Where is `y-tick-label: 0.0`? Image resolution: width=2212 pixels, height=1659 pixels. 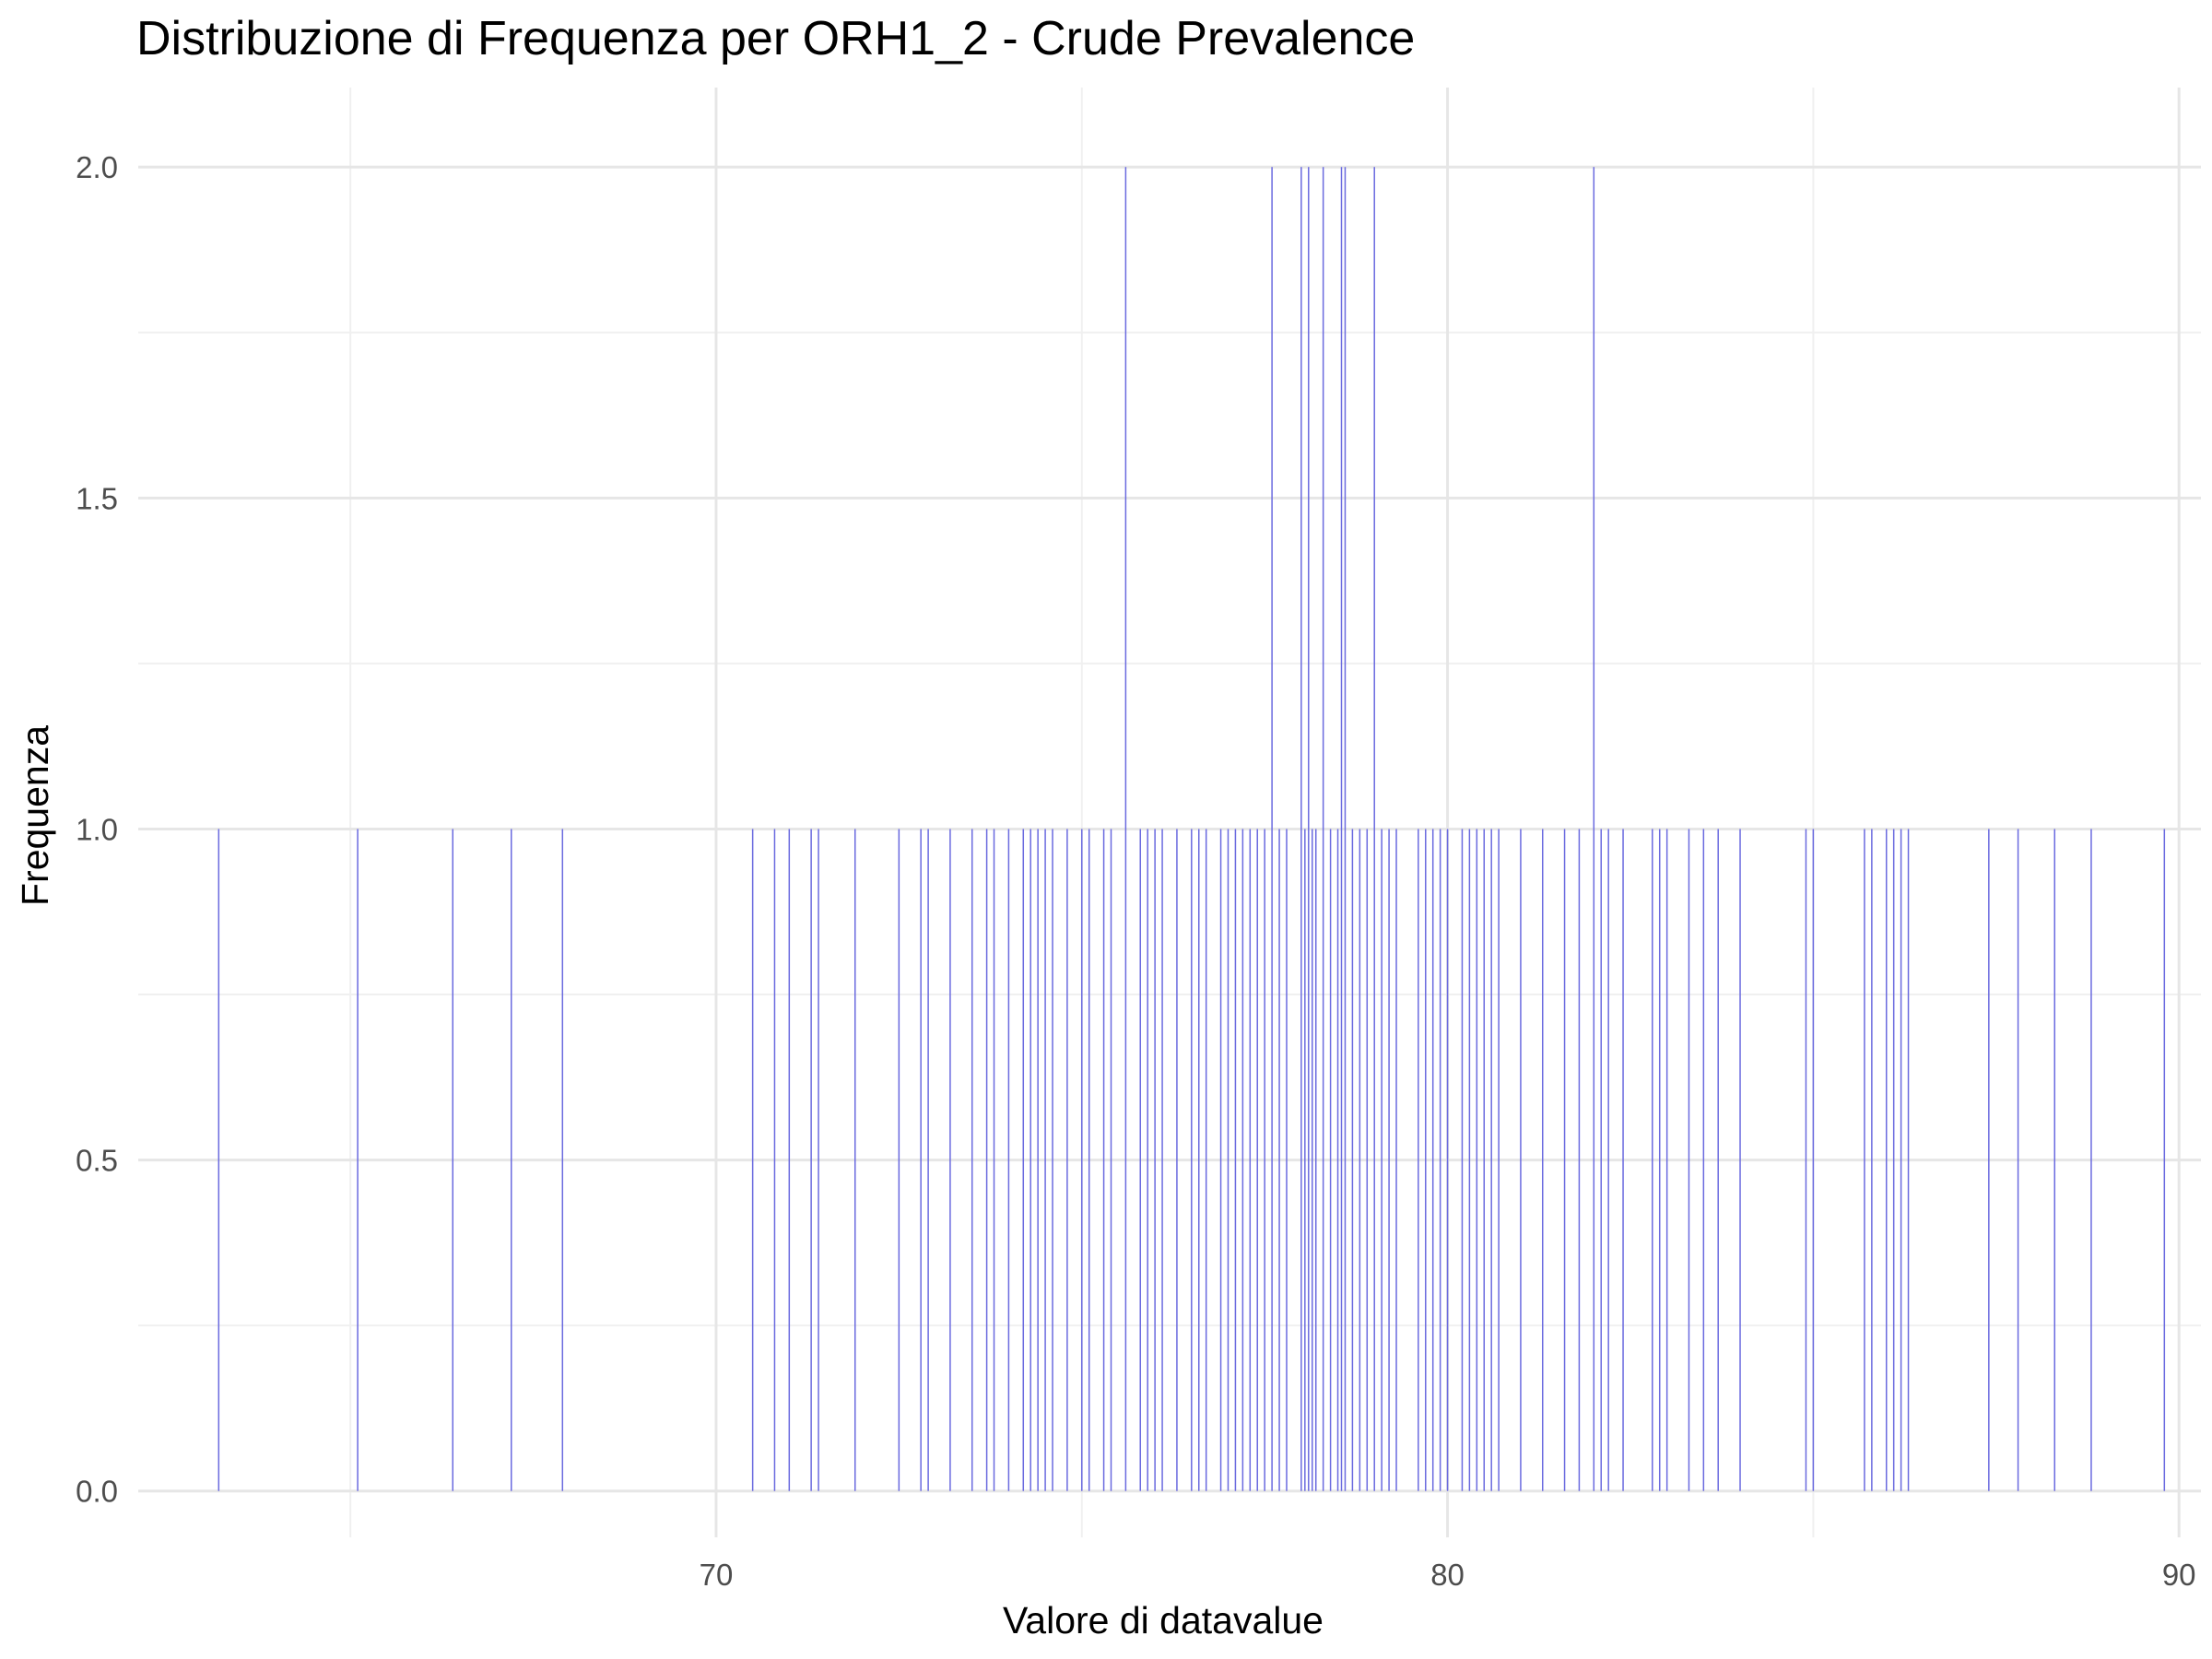
y-tick-label: 0.0 is located at coordinates (97, 1492).